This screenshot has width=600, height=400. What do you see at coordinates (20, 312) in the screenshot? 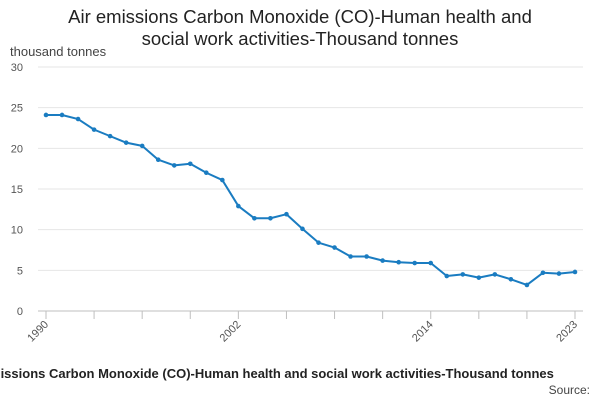
I see `y-tick-label: 0` at bounding box center [20, 312].